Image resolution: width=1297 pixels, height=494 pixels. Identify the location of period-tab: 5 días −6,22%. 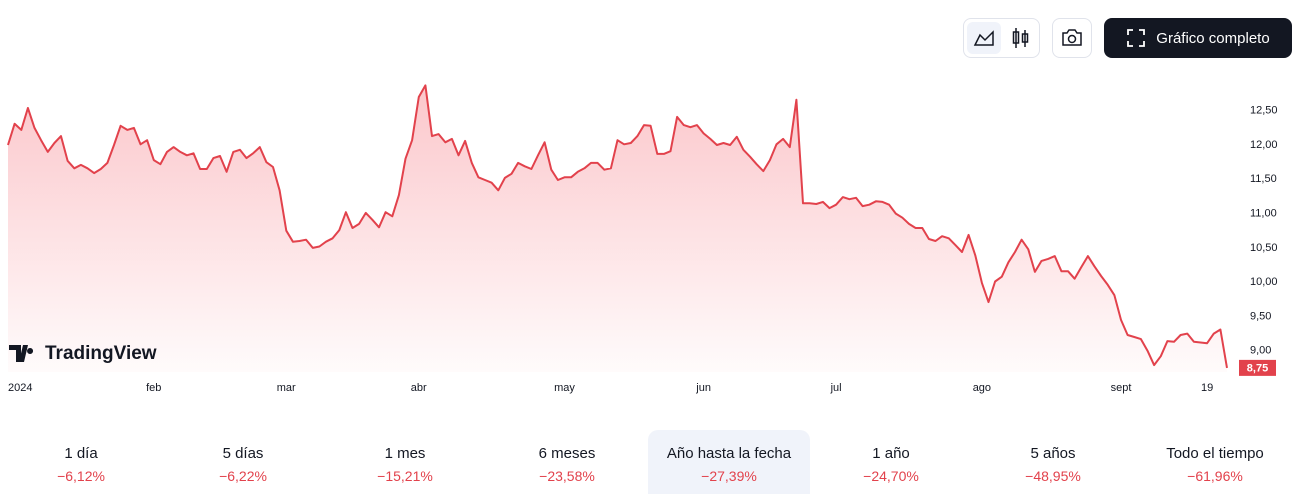
(243, 462).